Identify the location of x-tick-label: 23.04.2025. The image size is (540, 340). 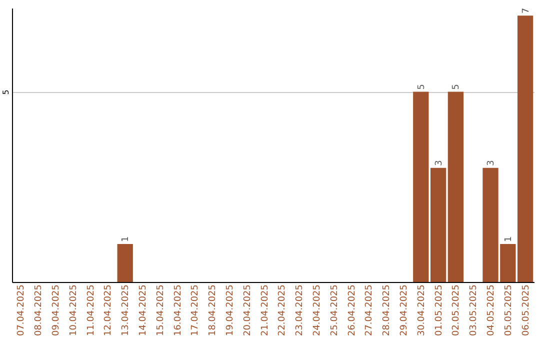
(300, 310).